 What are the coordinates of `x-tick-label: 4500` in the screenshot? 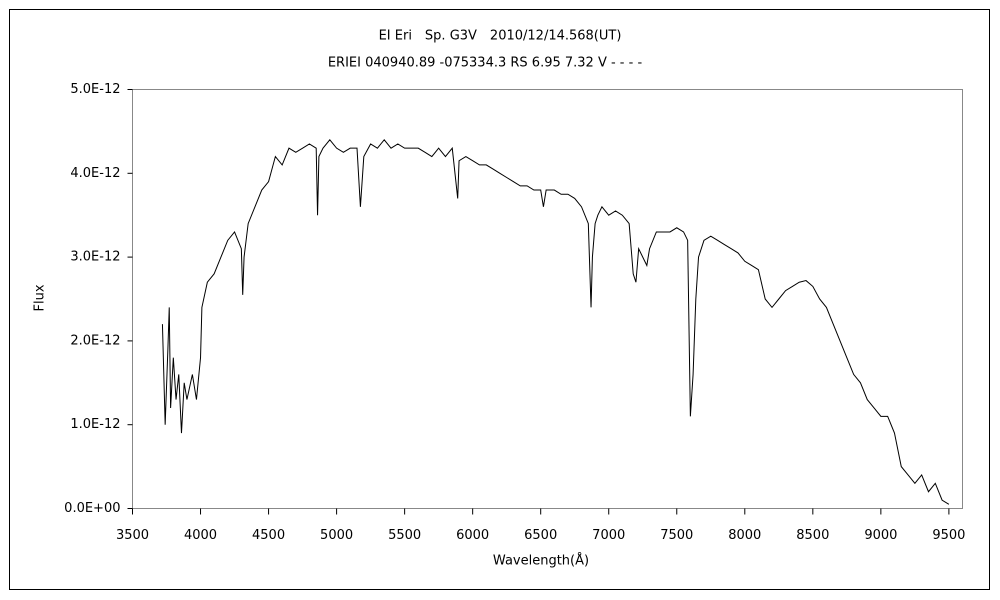 It's located at (268, 535).